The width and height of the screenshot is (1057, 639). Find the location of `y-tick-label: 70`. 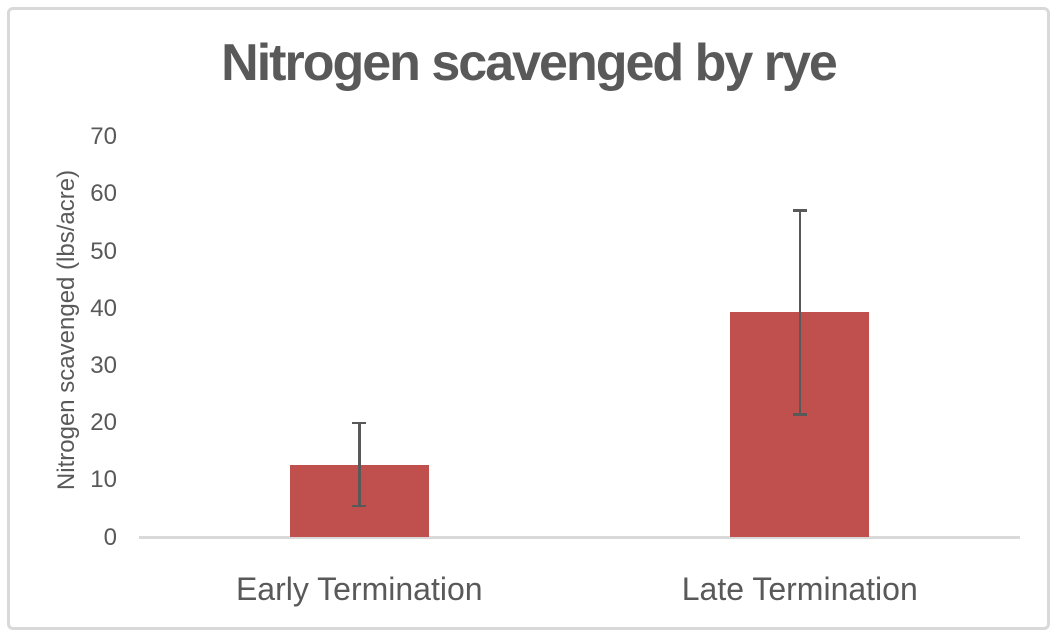

y-tick-label: 70 is located at coordinates (103, 137).